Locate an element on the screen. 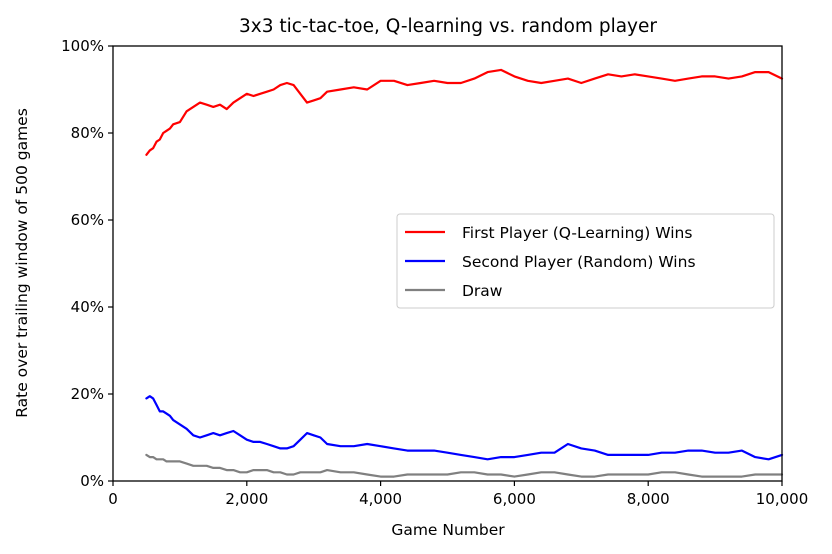  x-tick-label: 2,000 is located at coordinates (246, 499).